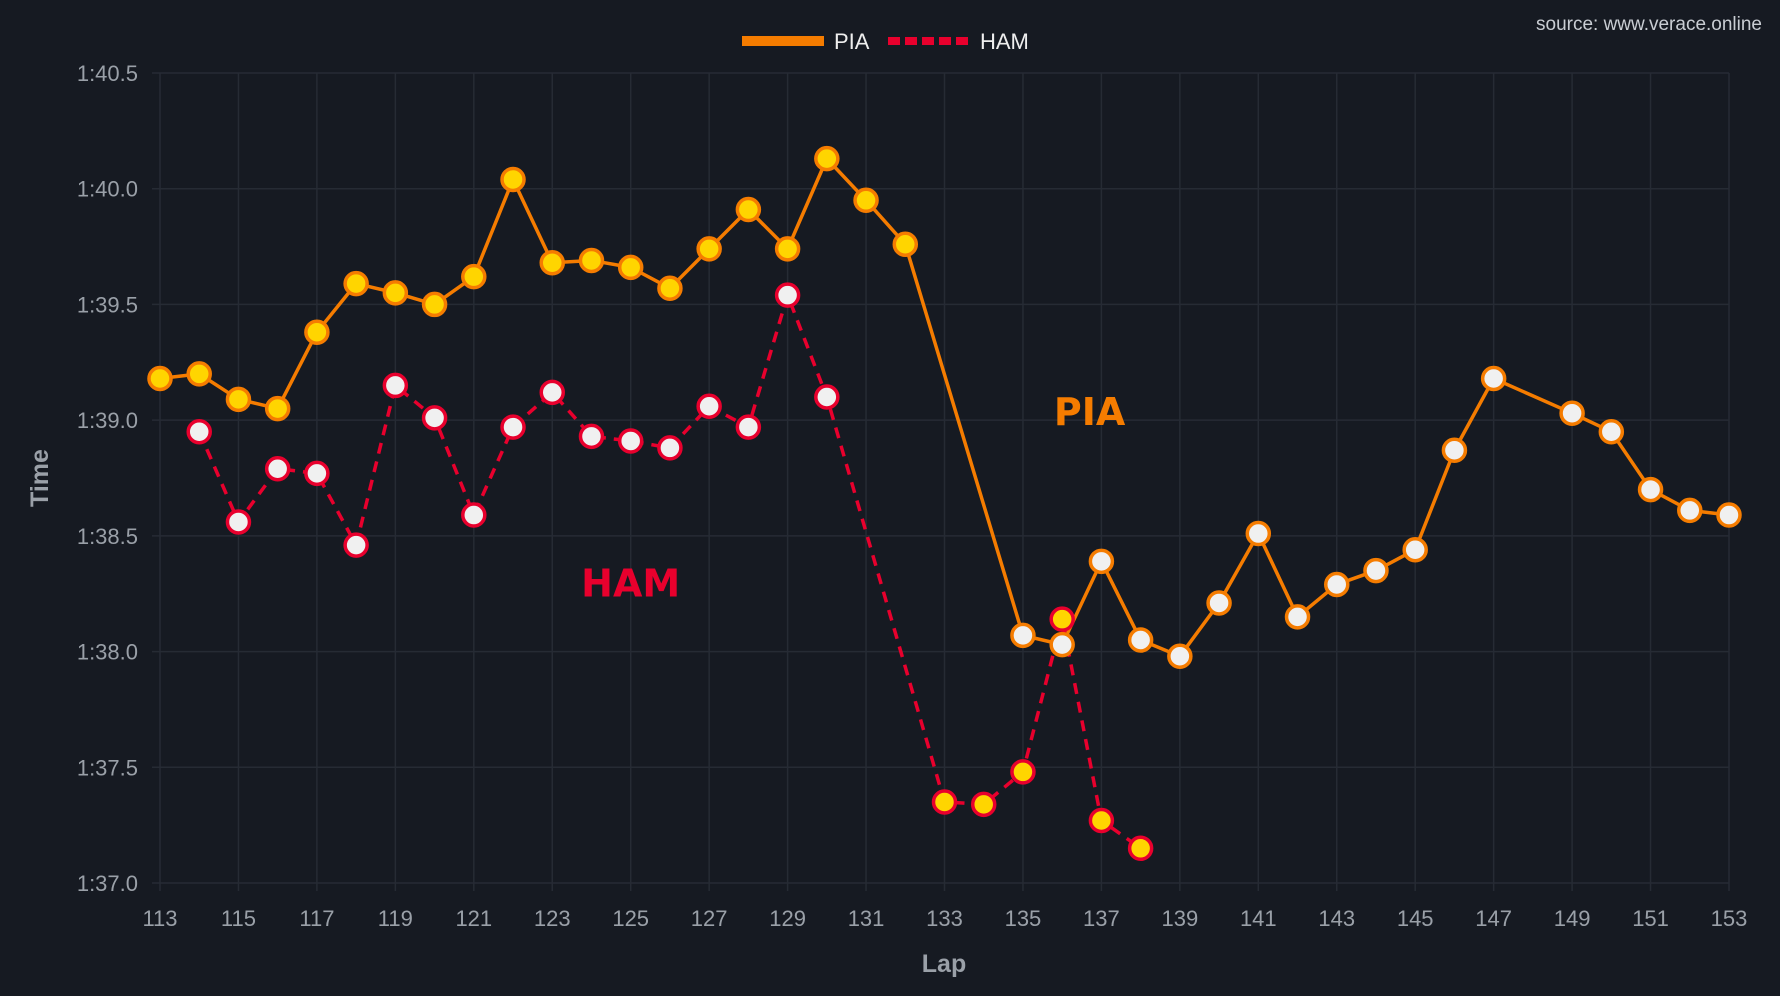 This screenshot has height=996, width=1780. Describe the element at coordinates (787, 918) in the screenshot. I see `x-tick-label: 129` at that location.